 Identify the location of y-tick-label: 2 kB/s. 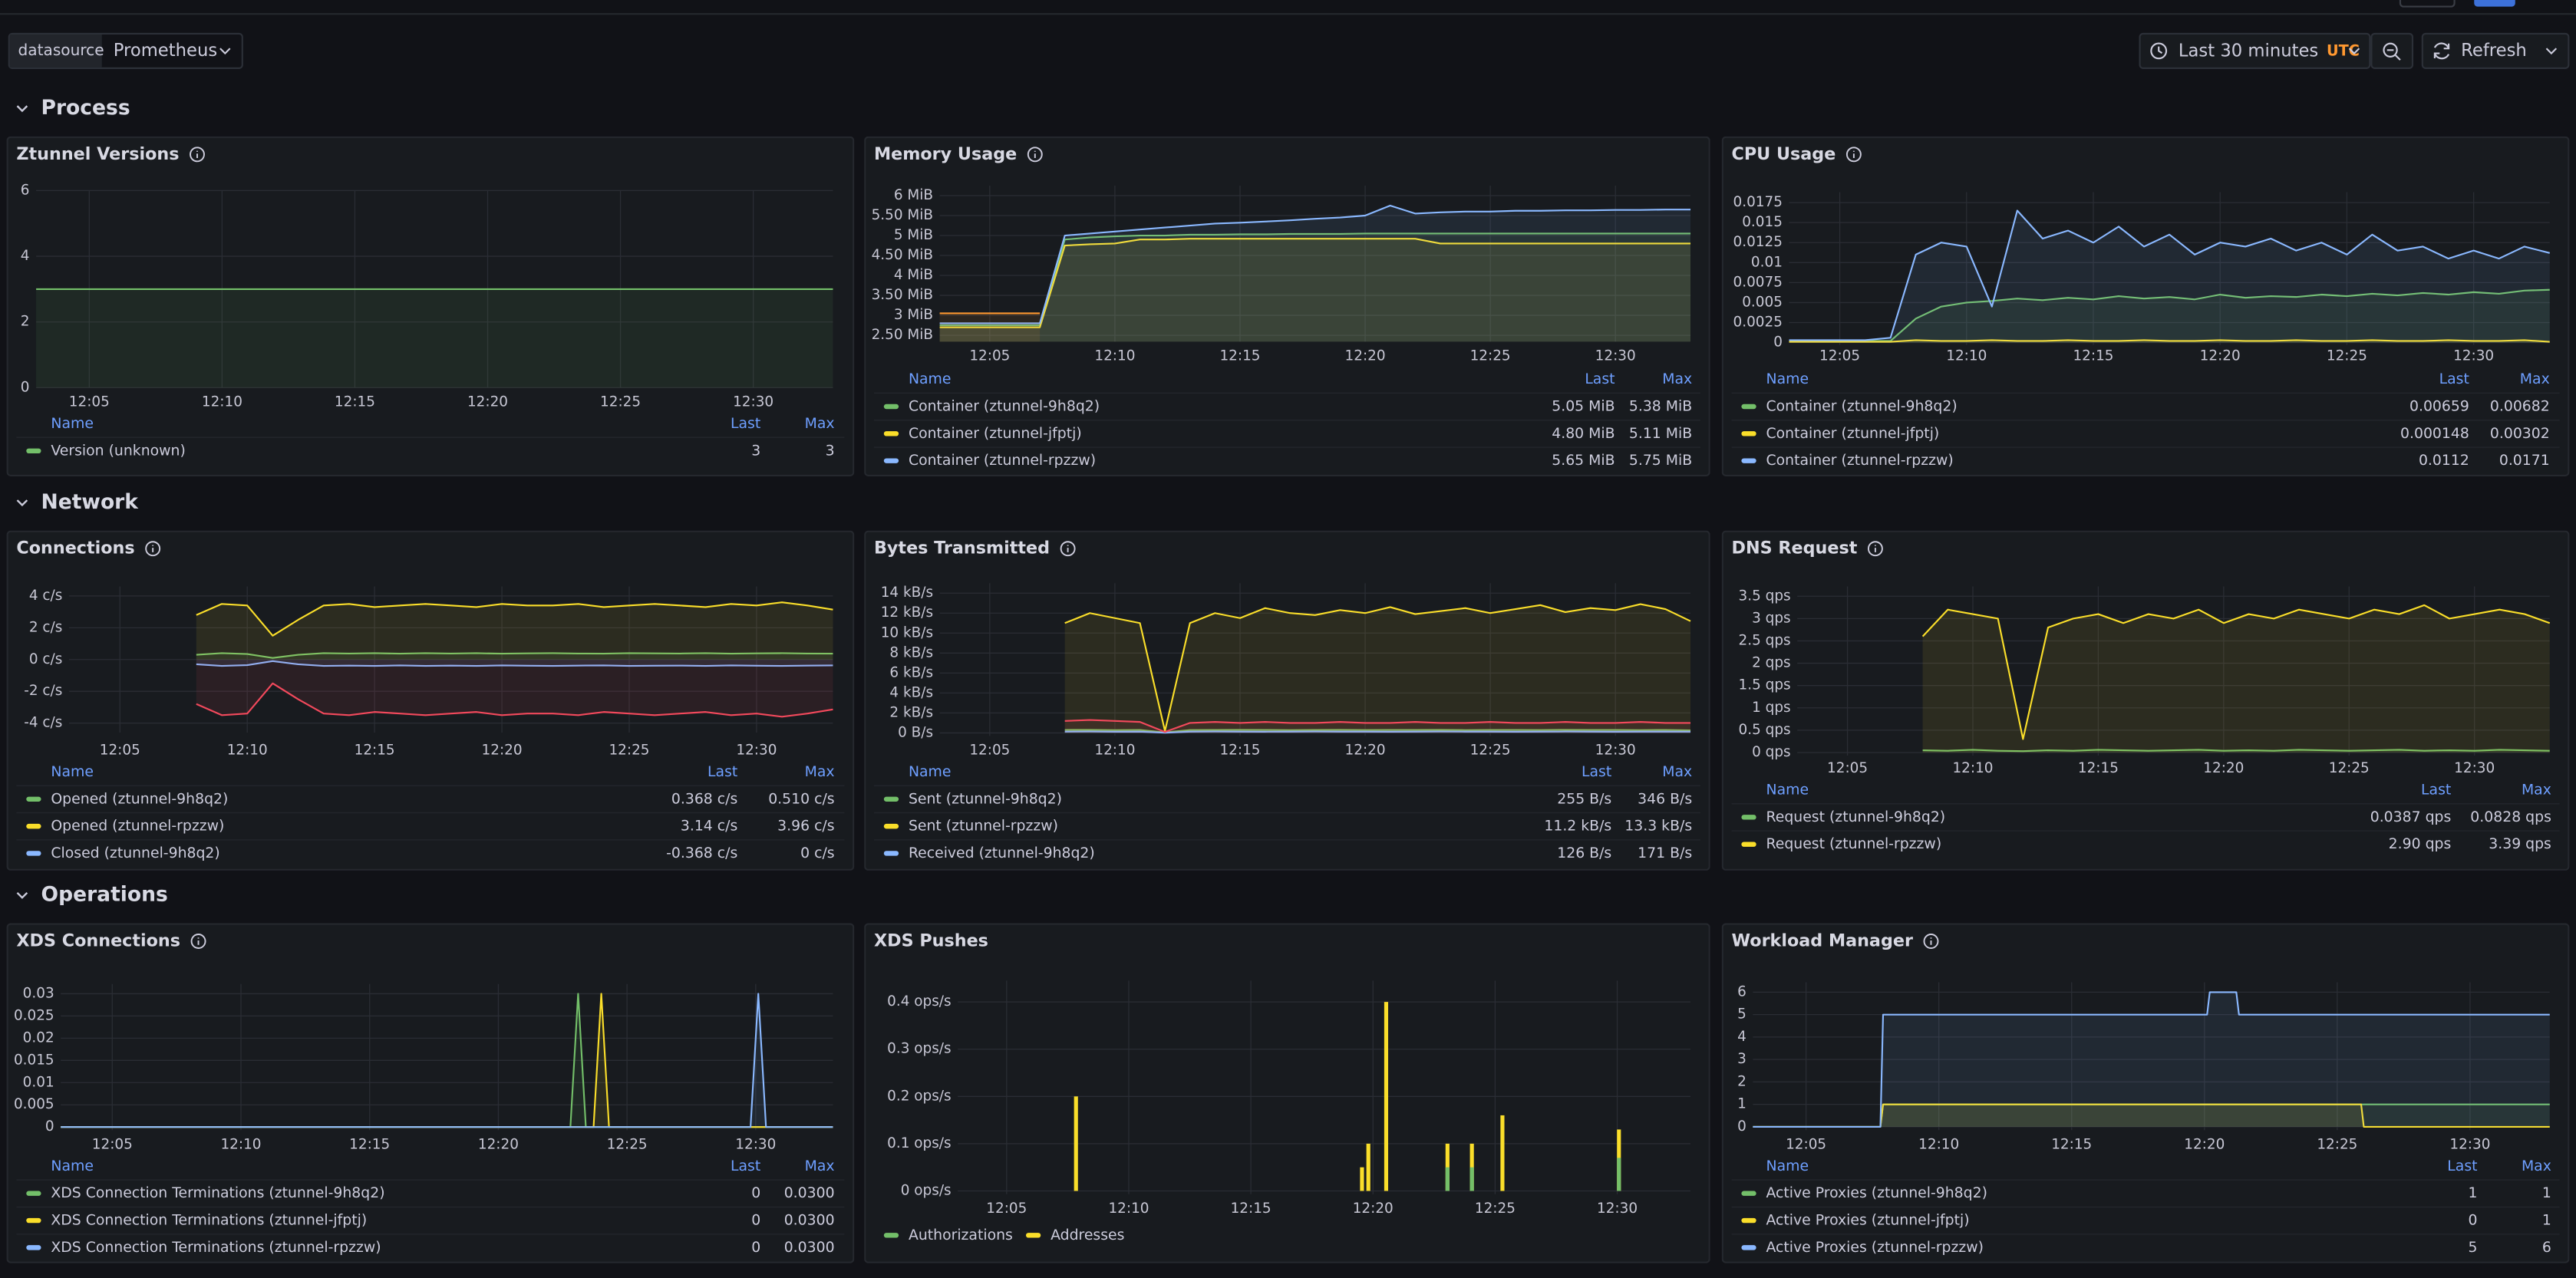
(911, 712).